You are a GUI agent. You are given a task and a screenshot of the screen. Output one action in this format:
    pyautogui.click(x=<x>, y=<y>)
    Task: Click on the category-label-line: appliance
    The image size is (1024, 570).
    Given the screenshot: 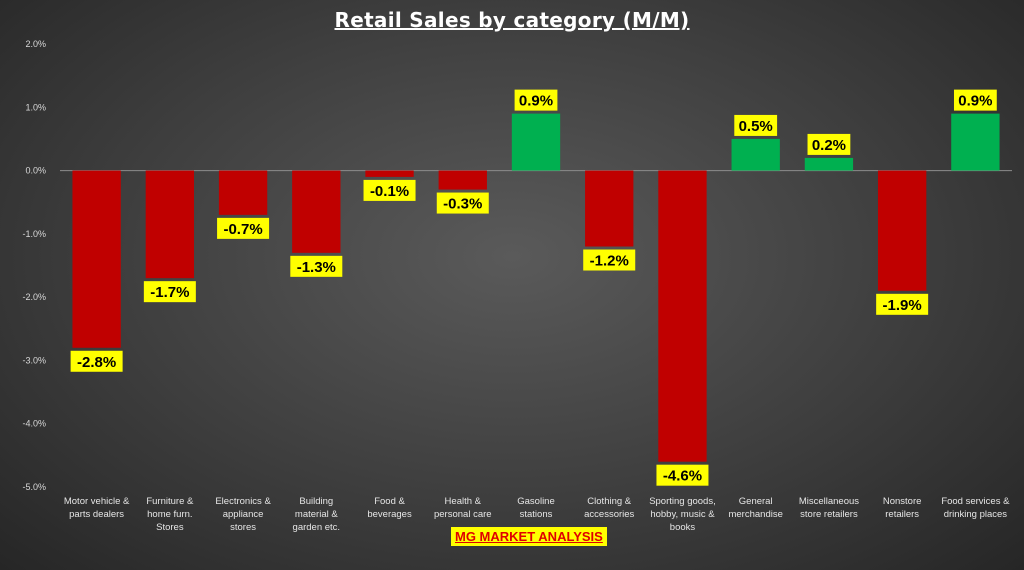 What is the action you would take?
    pyautogui.click(x=243, y=514)
    